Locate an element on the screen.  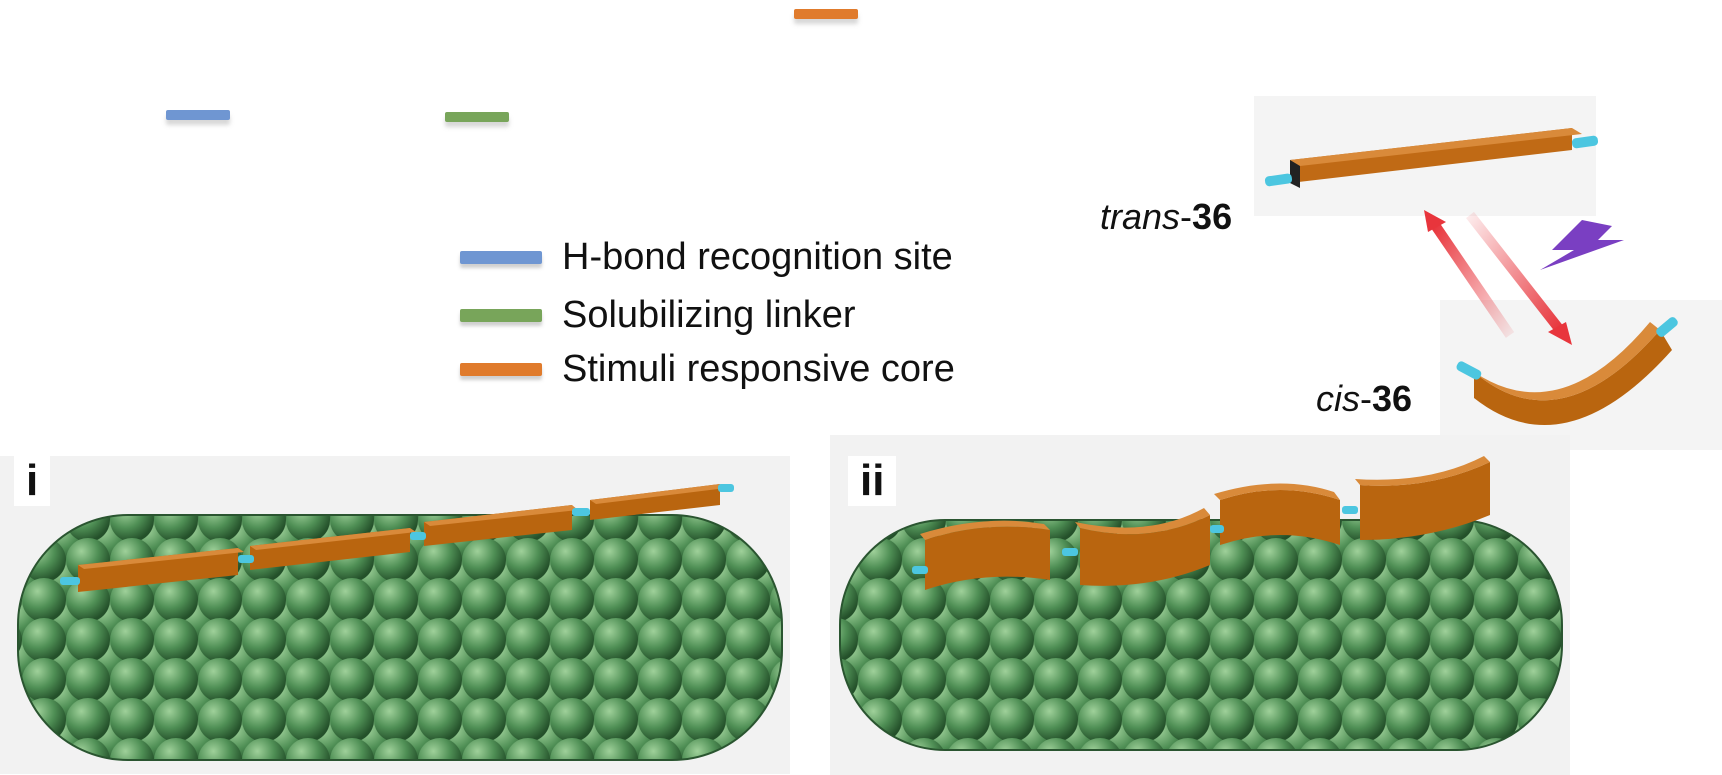
cis-number: 36 is located at coordinates (1392, 398).